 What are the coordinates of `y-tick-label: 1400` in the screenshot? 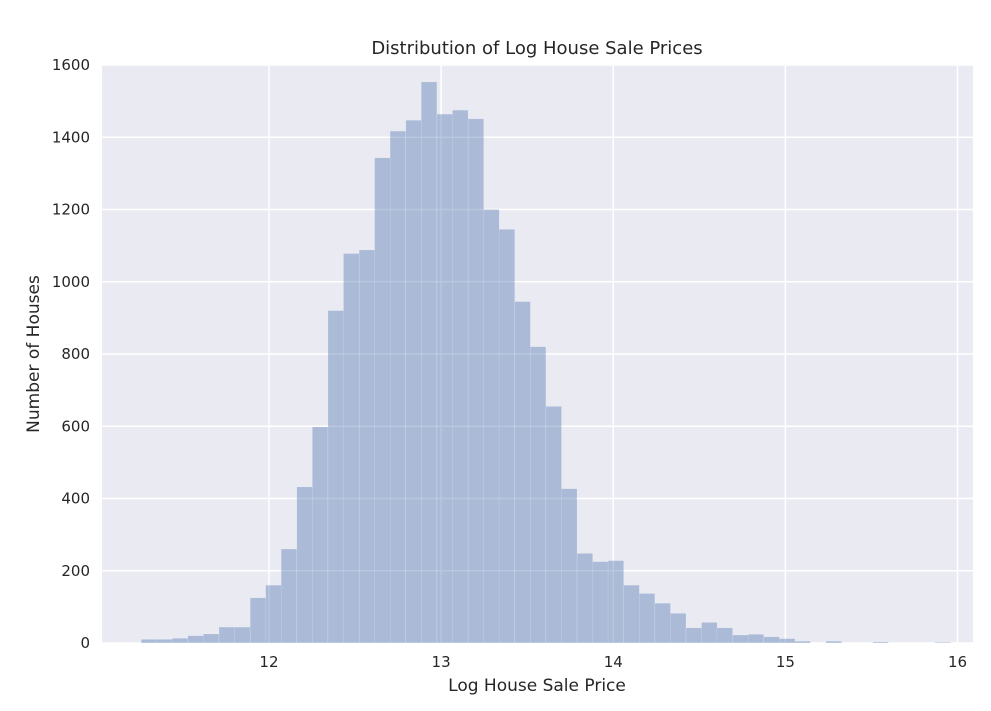 It's located at (71, 137).